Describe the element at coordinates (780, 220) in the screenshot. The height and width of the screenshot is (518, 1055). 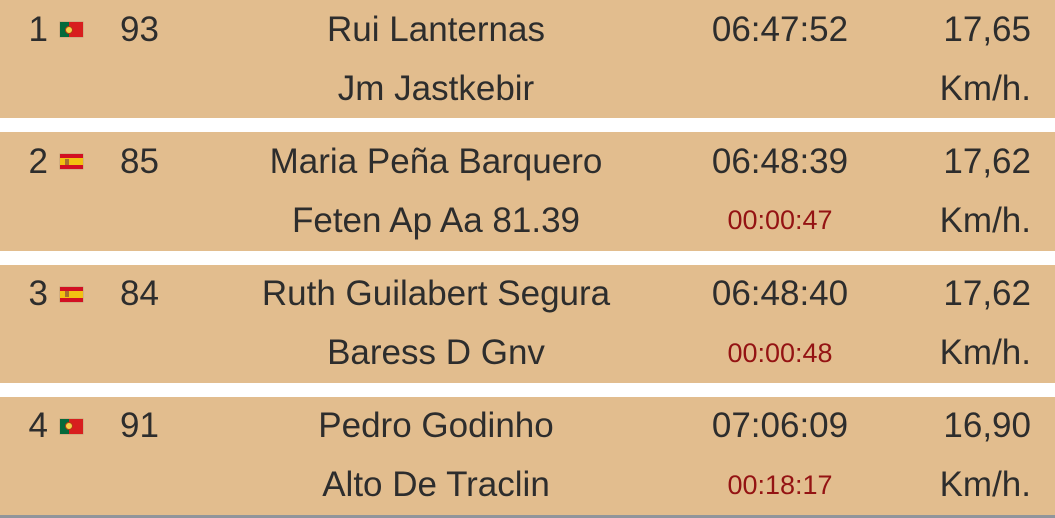
I see `time-gap: 00:00:47` at that location.